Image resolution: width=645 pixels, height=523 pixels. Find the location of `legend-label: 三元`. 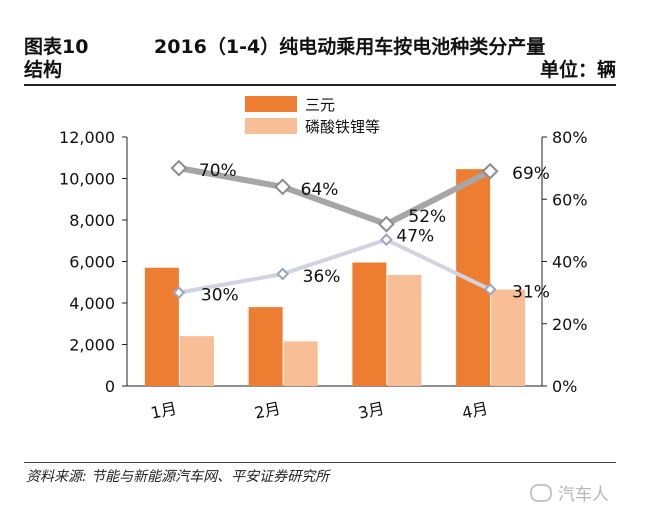

legend-label: 三元 is located at coordinates (320, 105).